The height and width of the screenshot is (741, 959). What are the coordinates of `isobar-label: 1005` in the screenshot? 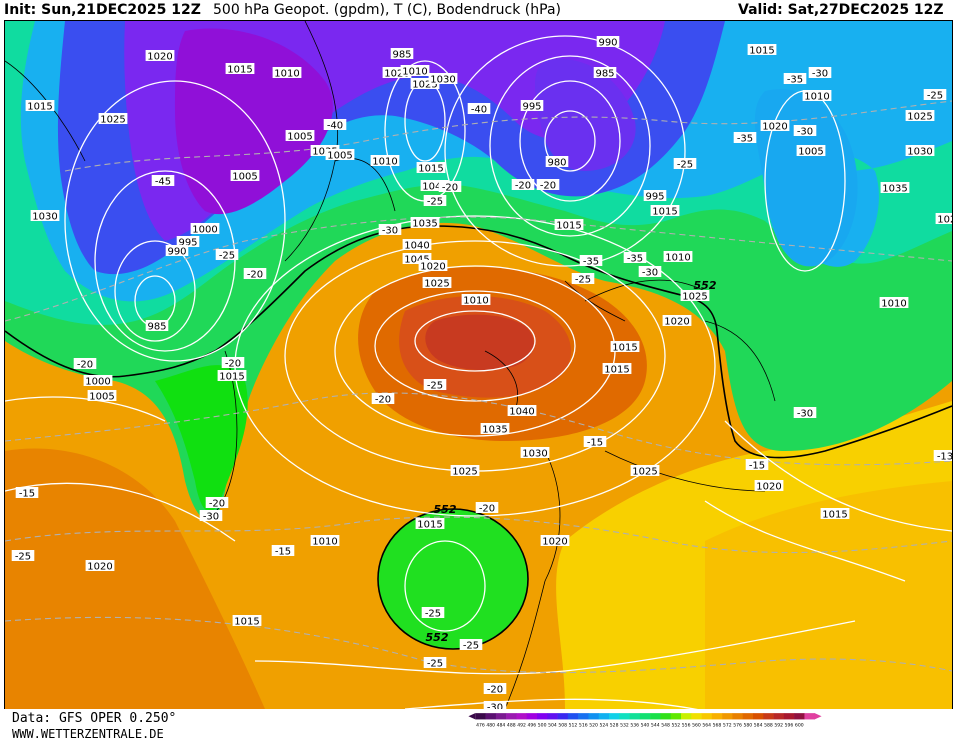 It's located at (811, 151).